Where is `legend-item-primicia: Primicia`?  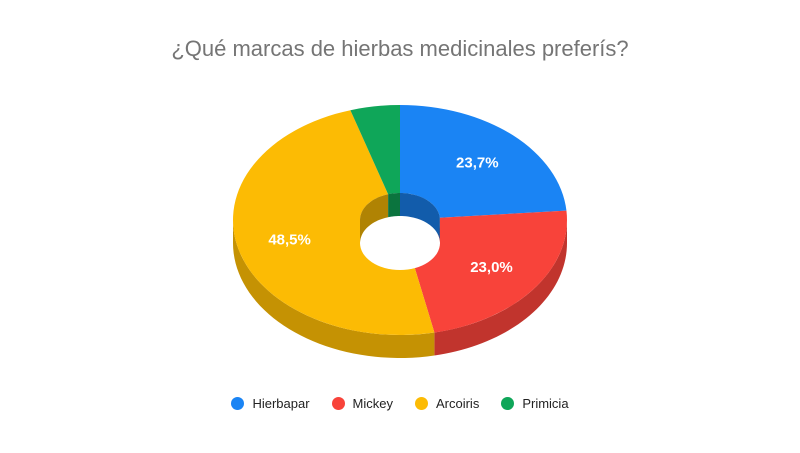 legend-item-primicia: Primicia is located at coordinates (535, 403).